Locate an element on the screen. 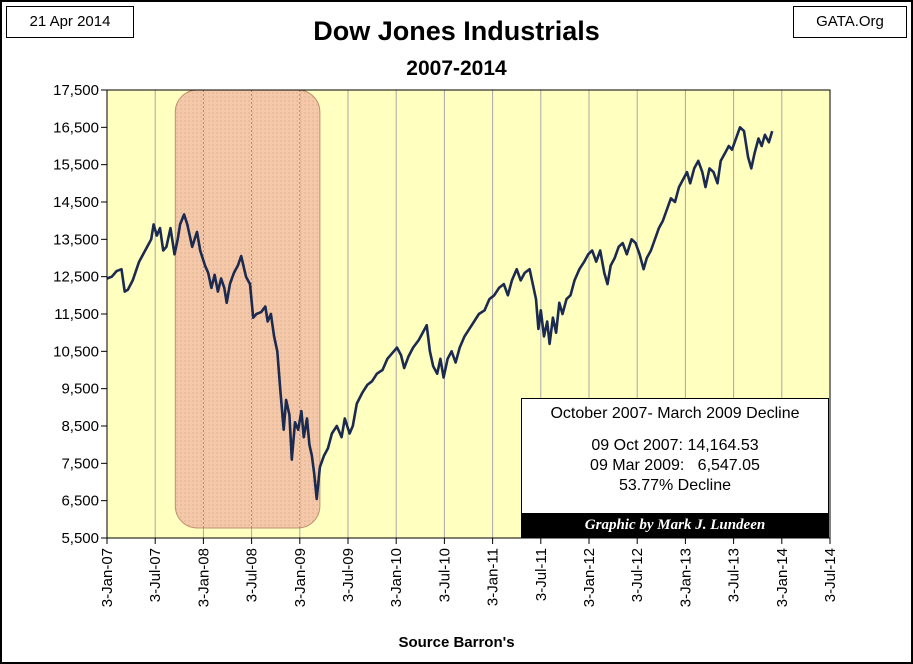 This screenshot has height=664, width=913. annotation-peak: 09 Oct 2007: 14,164.53 is located at coordinates (675, 445).